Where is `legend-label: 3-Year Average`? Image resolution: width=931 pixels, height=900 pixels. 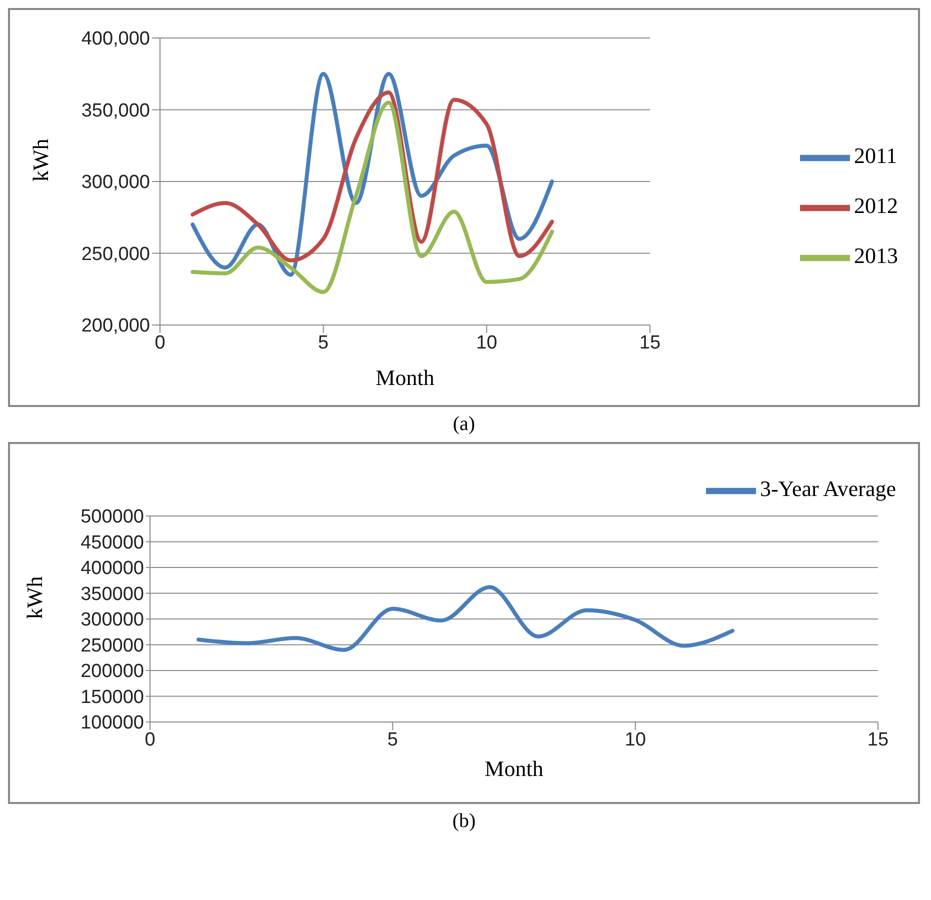
legend-label: 3-Year Average is located at coordinates (828, 489).